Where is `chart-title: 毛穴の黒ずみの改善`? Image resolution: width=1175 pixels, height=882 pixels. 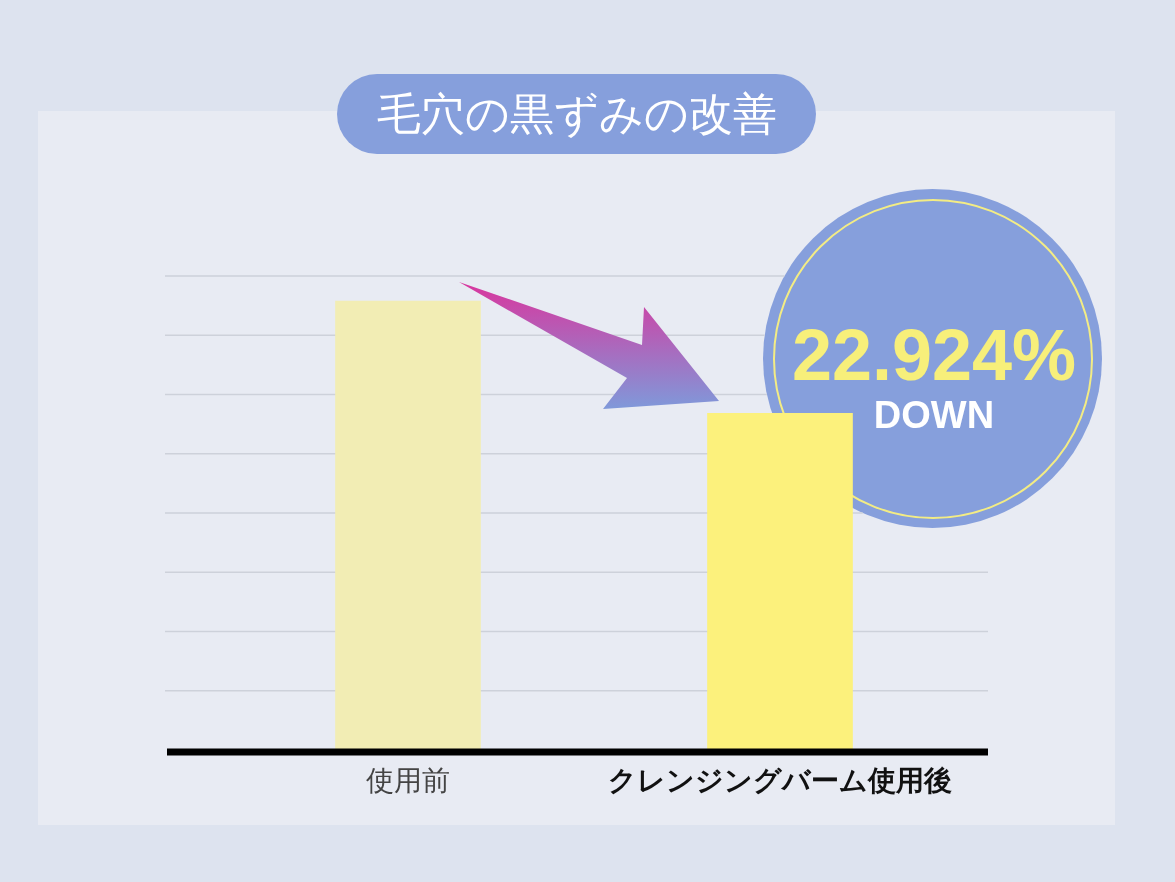 chart-title: 毛穴の黒ずみの改善 is located at coordinates (576, 114).